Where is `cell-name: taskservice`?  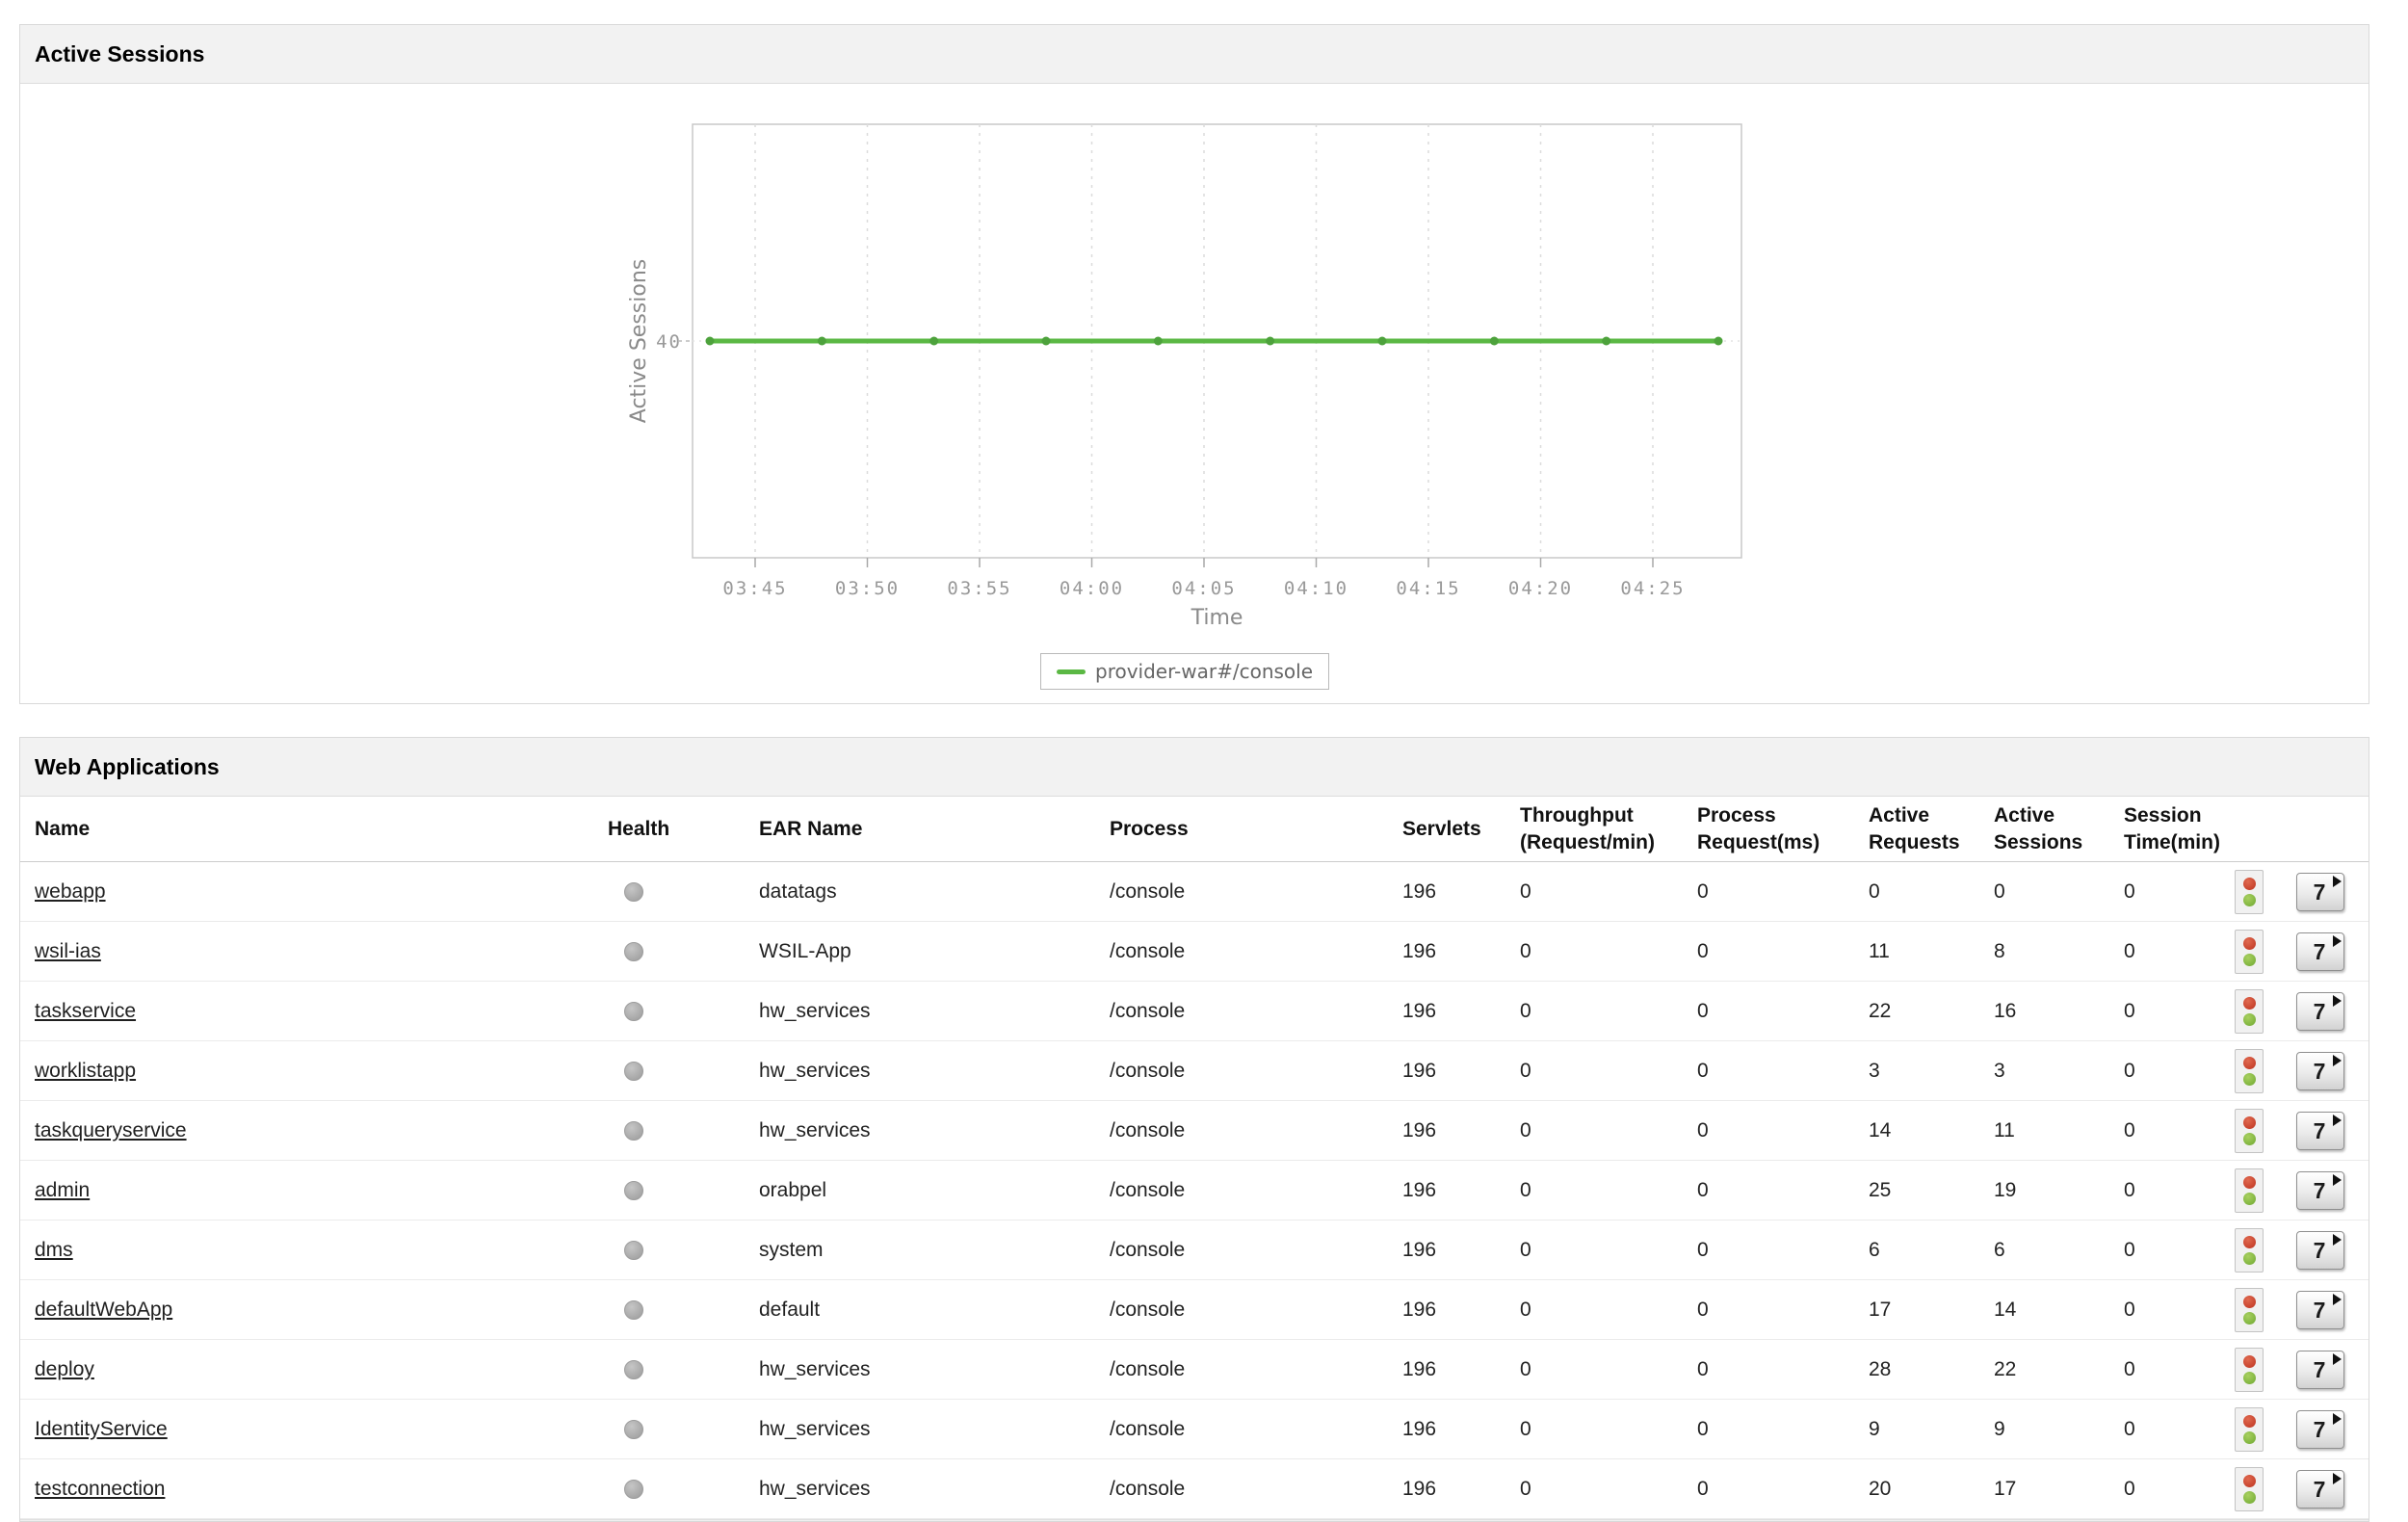 cell-name: taskservice is located at coordinates (304, 1011).